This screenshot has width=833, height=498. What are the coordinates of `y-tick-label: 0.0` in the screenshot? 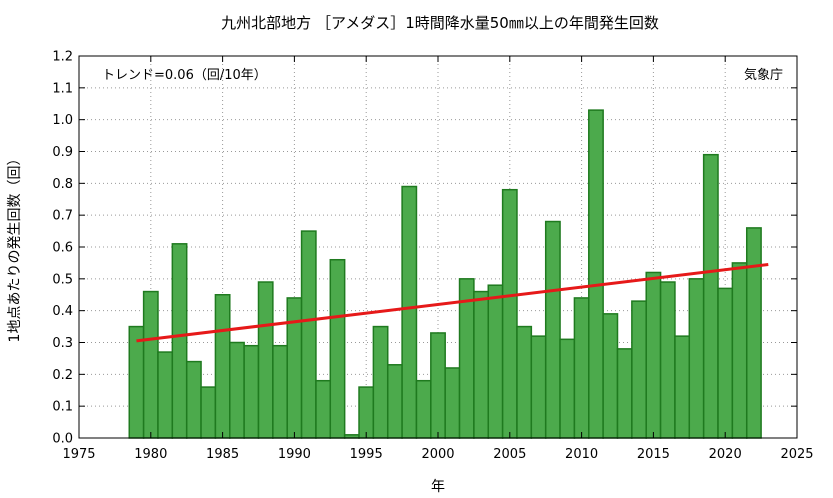 It's located at (62, 439).